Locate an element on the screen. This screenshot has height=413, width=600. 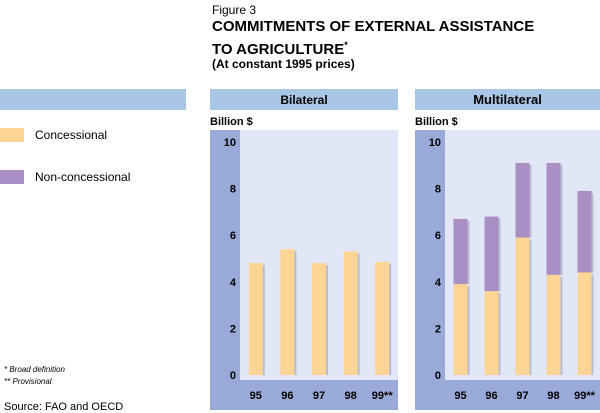
bilateral-y-tick-label: 10 is located at coordinates (230, 143).